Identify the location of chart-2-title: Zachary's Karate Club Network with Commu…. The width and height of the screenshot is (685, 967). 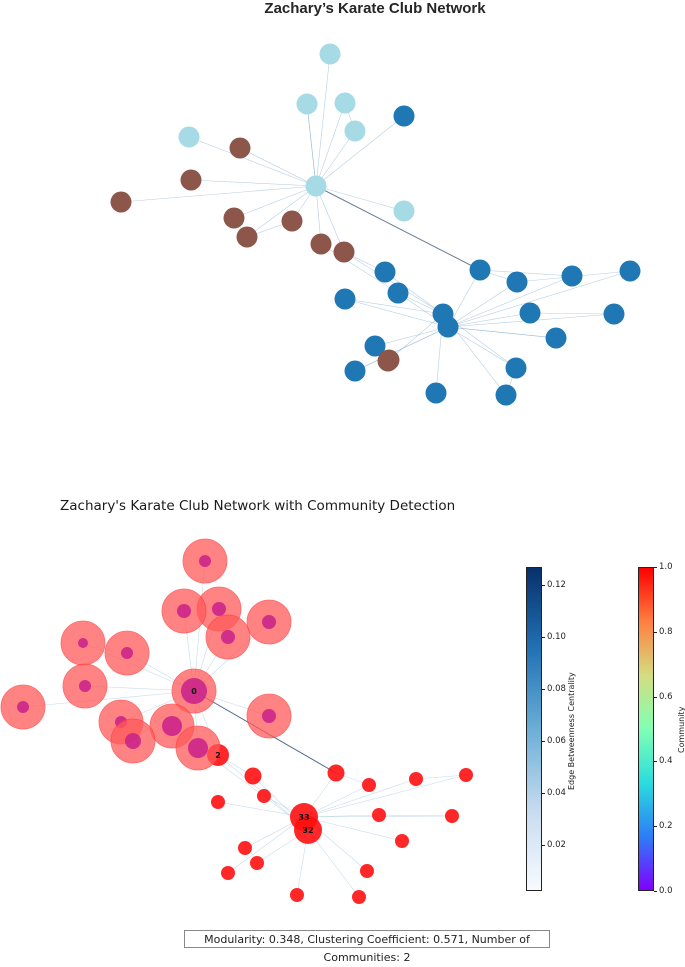
(258, 506).